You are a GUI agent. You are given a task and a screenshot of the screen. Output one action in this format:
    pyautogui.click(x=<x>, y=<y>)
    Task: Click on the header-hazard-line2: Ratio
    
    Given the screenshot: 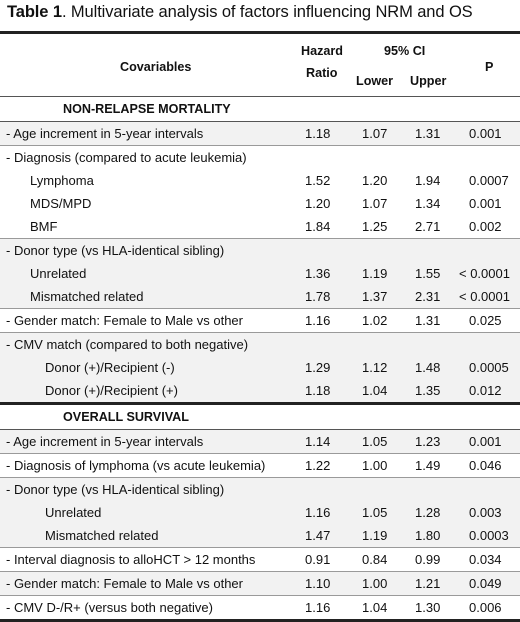 What is the action you would take?
    pyautogui.click(x=322, y=73)
    